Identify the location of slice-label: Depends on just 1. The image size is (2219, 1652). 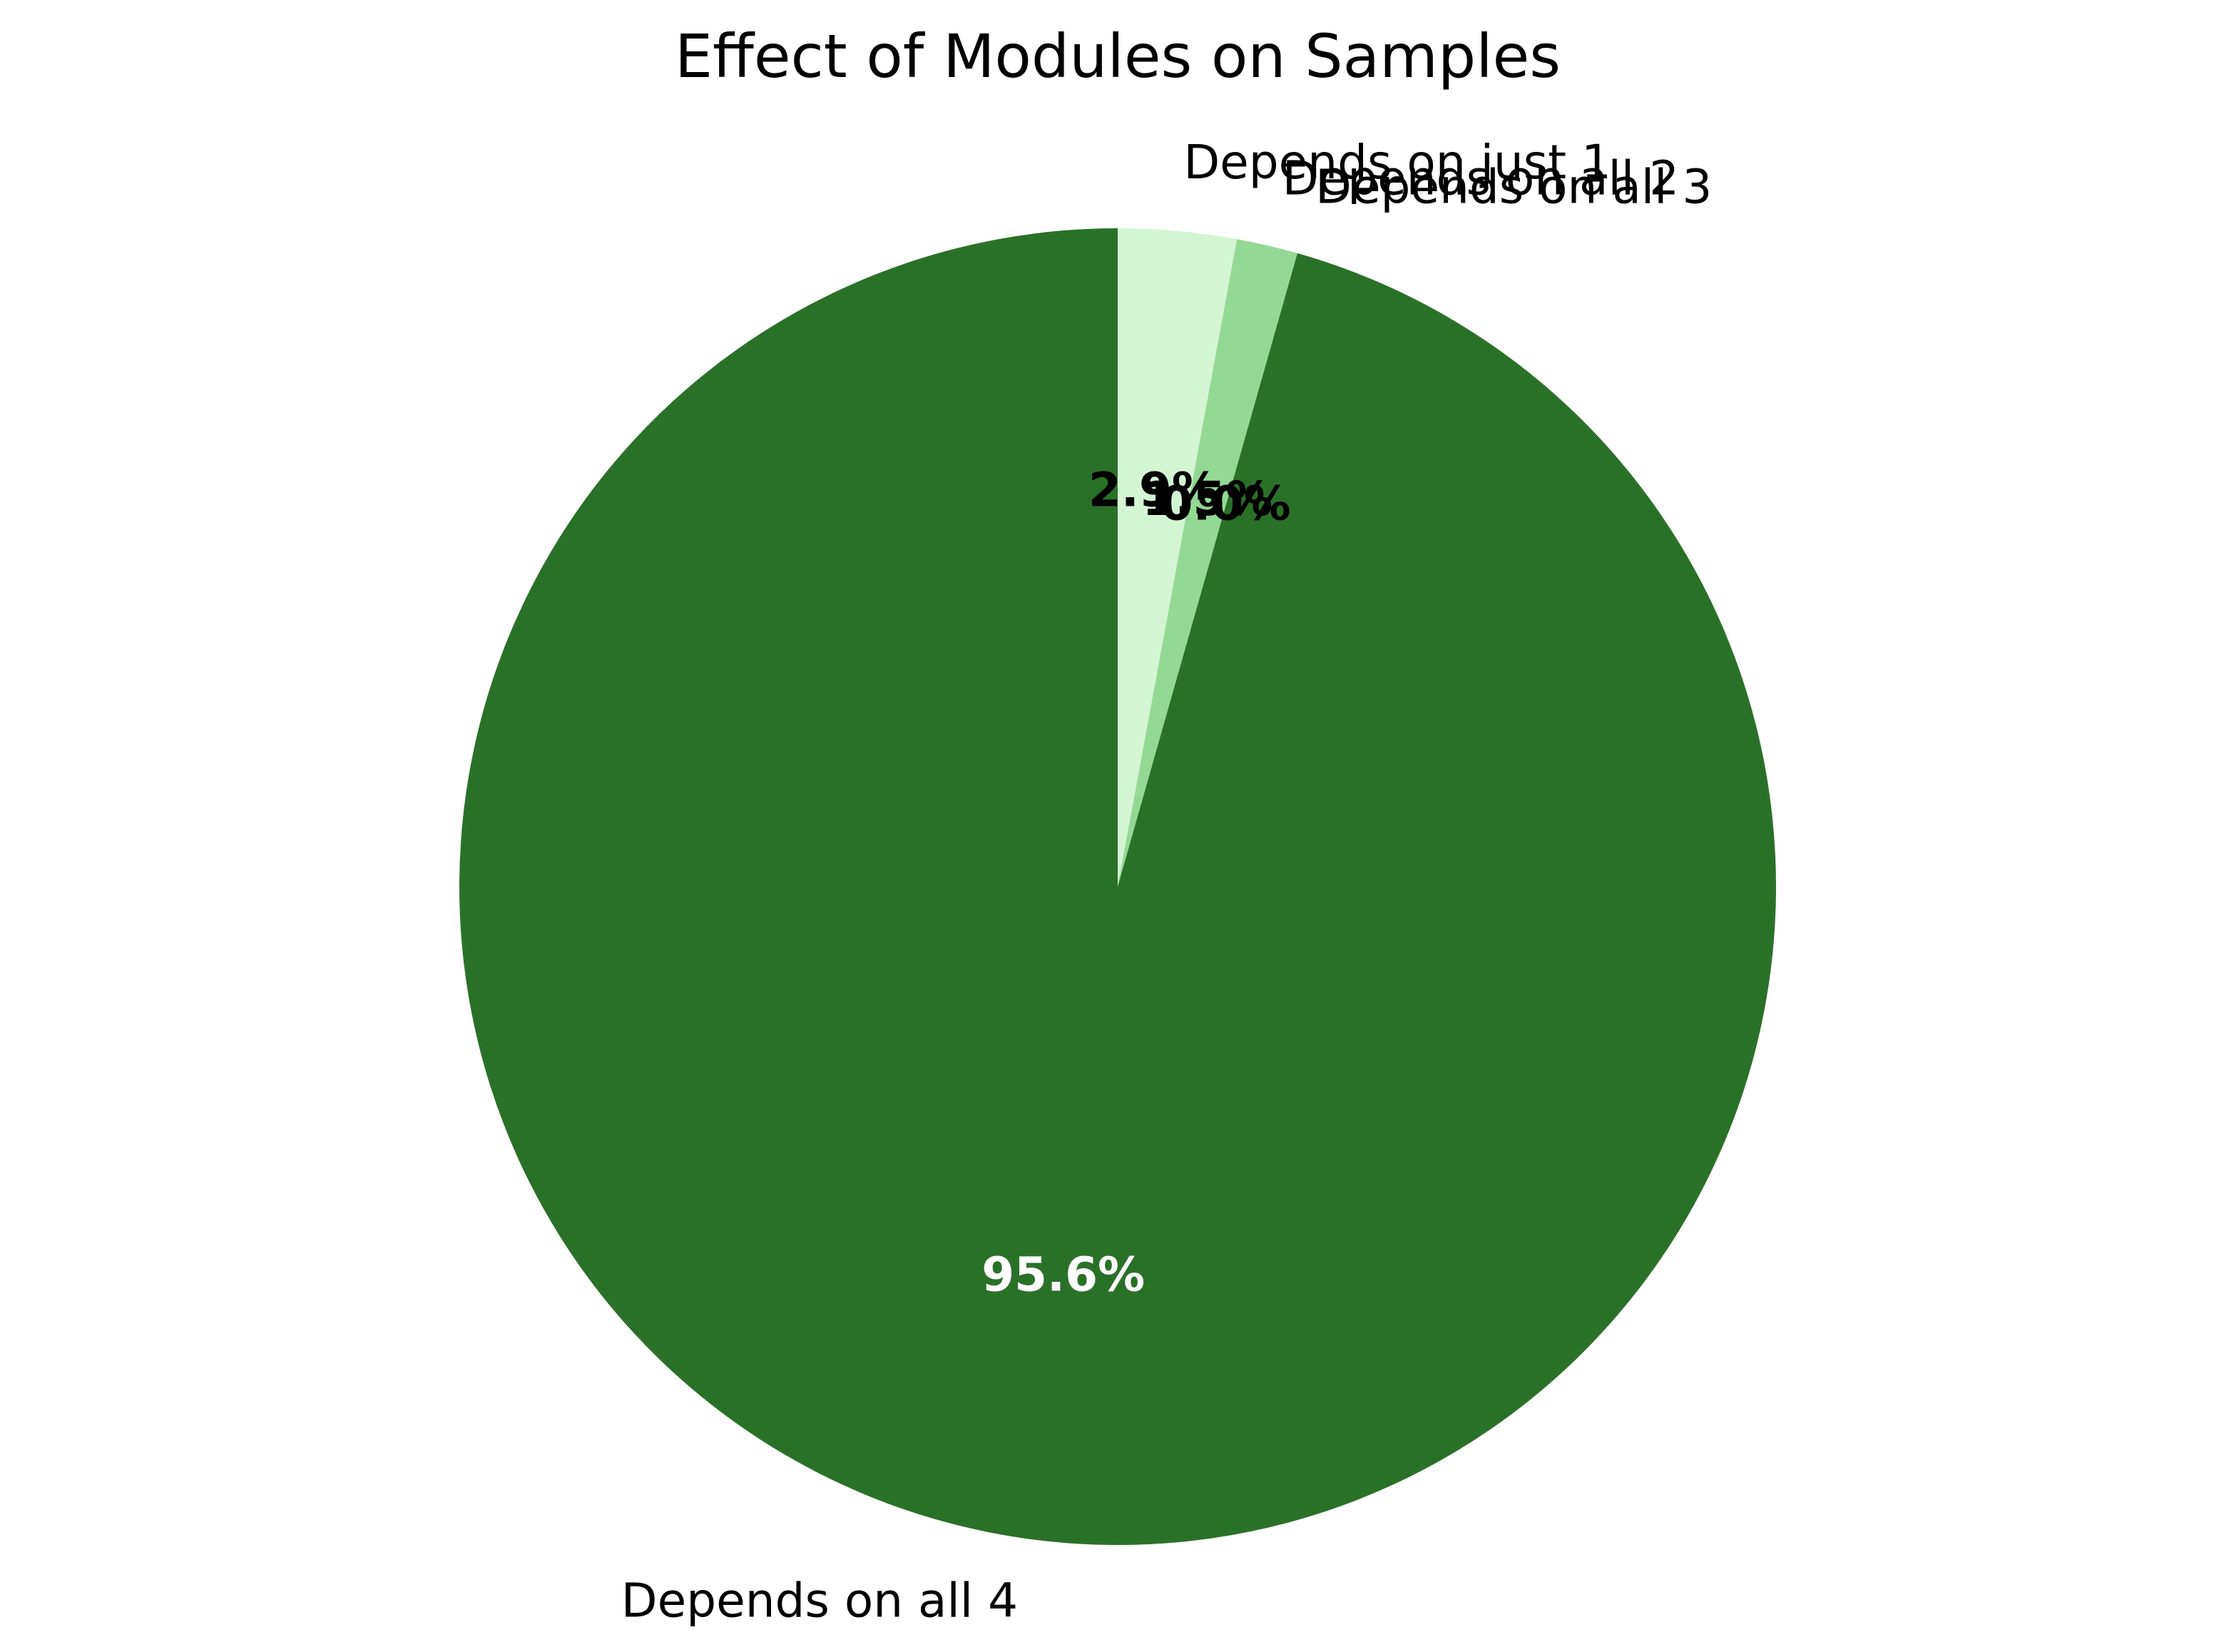
(1397, 162).